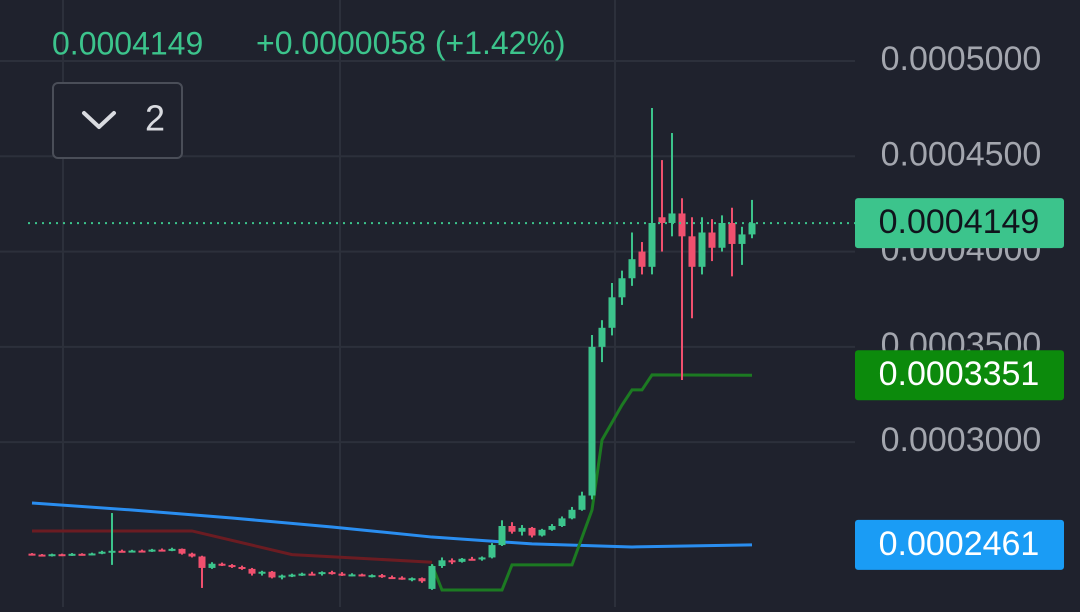  What do you see at coordinates (961, 440) in the screenshot?
I see `y-tick-label: 0.0003000` at bounding box center [961, 440].